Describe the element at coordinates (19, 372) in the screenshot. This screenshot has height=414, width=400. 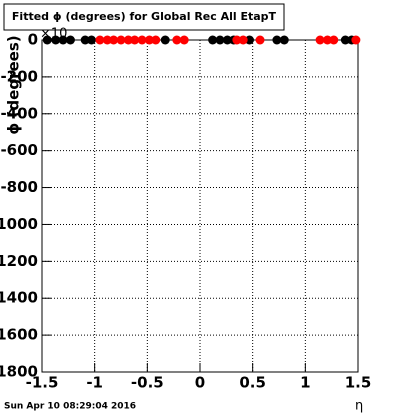
I see `y-tick-label: -1800` at that location.